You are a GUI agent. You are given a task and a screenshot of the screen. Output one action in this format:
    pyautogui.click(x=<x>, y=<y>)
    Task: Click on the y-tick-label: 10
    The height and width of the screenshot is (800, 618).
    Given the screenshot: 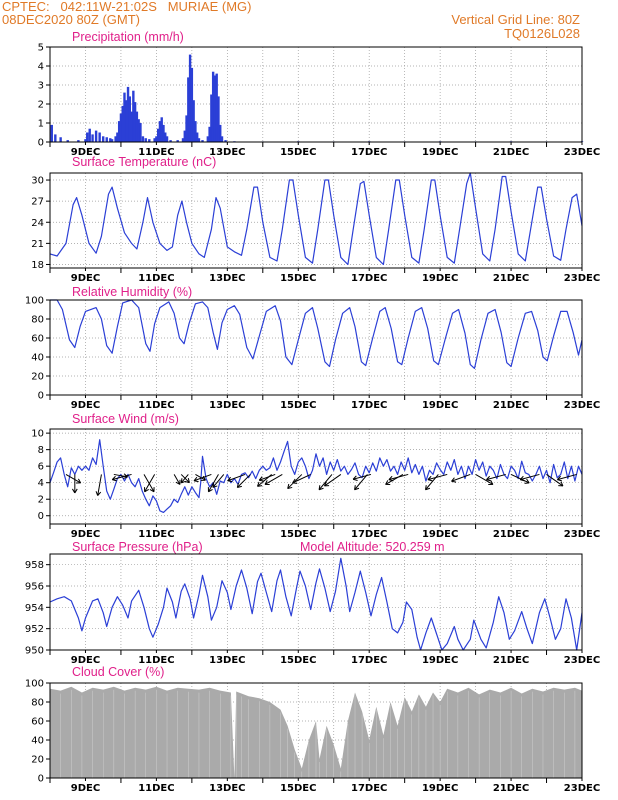 What is the action you would take?
    pyautogui.click(x=37, y=434)
    